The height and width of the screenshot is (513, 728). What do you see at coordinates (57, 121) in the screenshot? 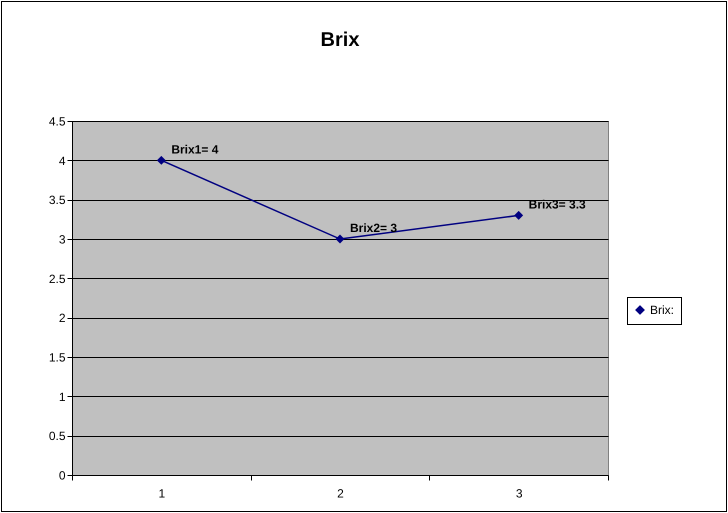
I see `y-tick-label: 4.5` at bounding box center [57, 121].